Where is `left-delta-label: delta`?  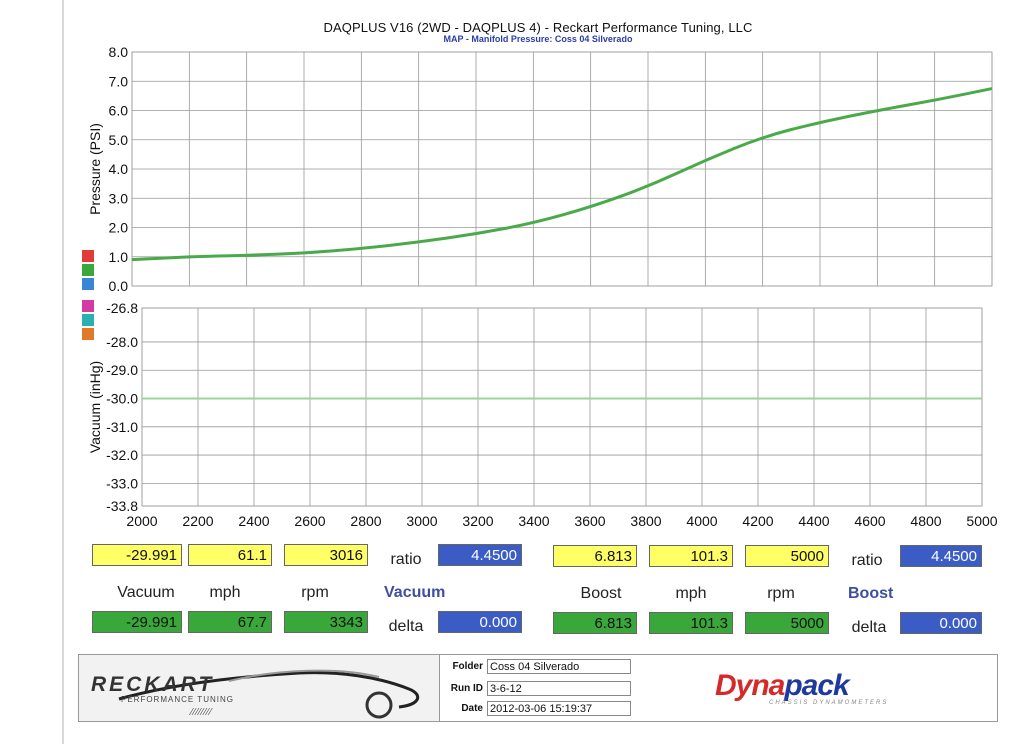
left-delta-label: delta is located at coordinates (406, 626).